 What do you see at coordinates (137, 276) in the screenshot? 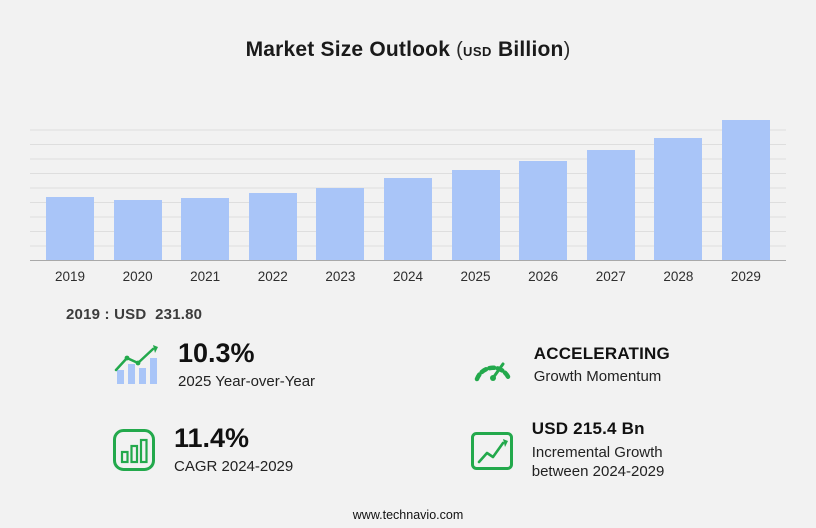
I see `x-tick-2020: 2020` at bounding box center [137, 276].